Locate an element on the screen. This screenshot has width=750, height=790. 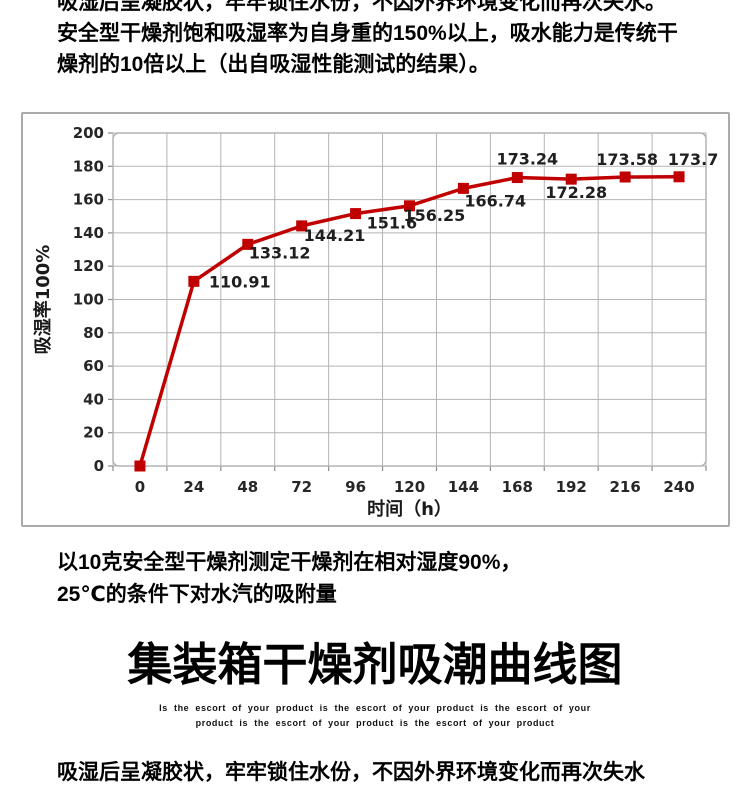
y-tick-label: 0 is located at coordinates (99, 466).